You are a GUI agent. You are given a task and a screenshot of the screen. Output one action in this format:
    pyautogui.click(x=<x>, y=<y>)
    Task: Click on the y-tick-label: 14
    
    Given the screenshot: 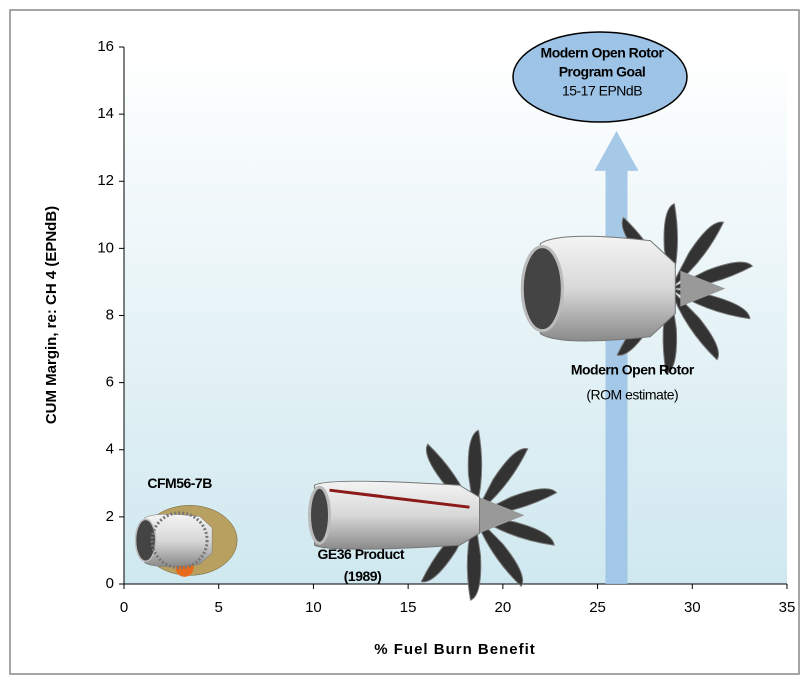 What is the action you would take?
    pyautogui.click(x=105, y=113)
    